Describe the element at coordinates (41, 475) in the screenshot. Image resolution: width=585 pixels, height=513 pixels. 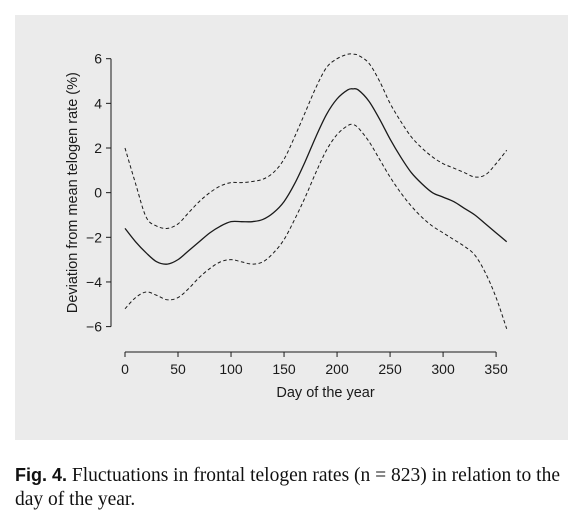
I see `caption-label: Fig. 4.` at that location.